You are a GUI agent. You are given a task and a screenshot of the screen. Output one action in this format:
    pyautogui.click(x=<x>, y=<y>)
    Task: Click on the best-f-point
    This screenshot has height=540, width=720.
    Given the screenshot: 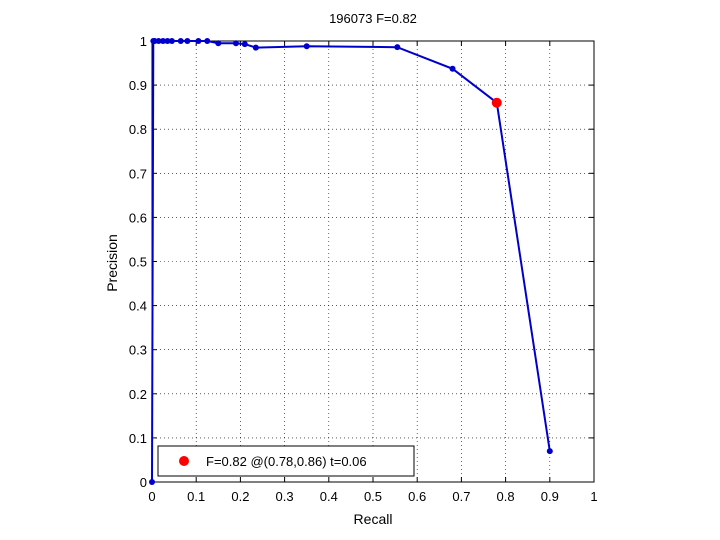 What is the action you would take?
    pyautogui.click(x=496, y=102)
    